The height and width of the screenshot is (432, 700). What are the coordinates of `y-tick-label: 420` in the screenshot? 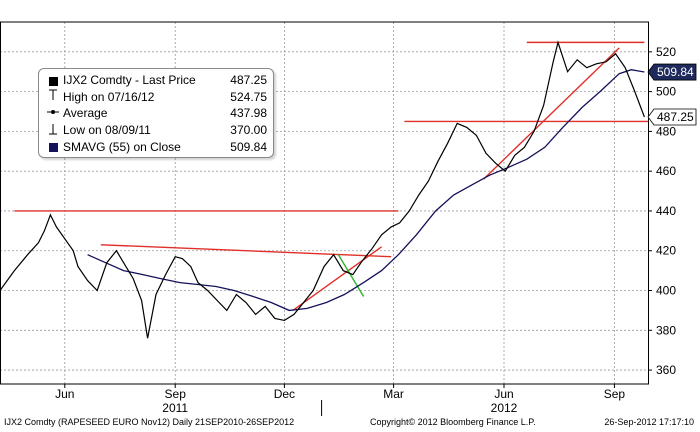 It's located at (666, 251).